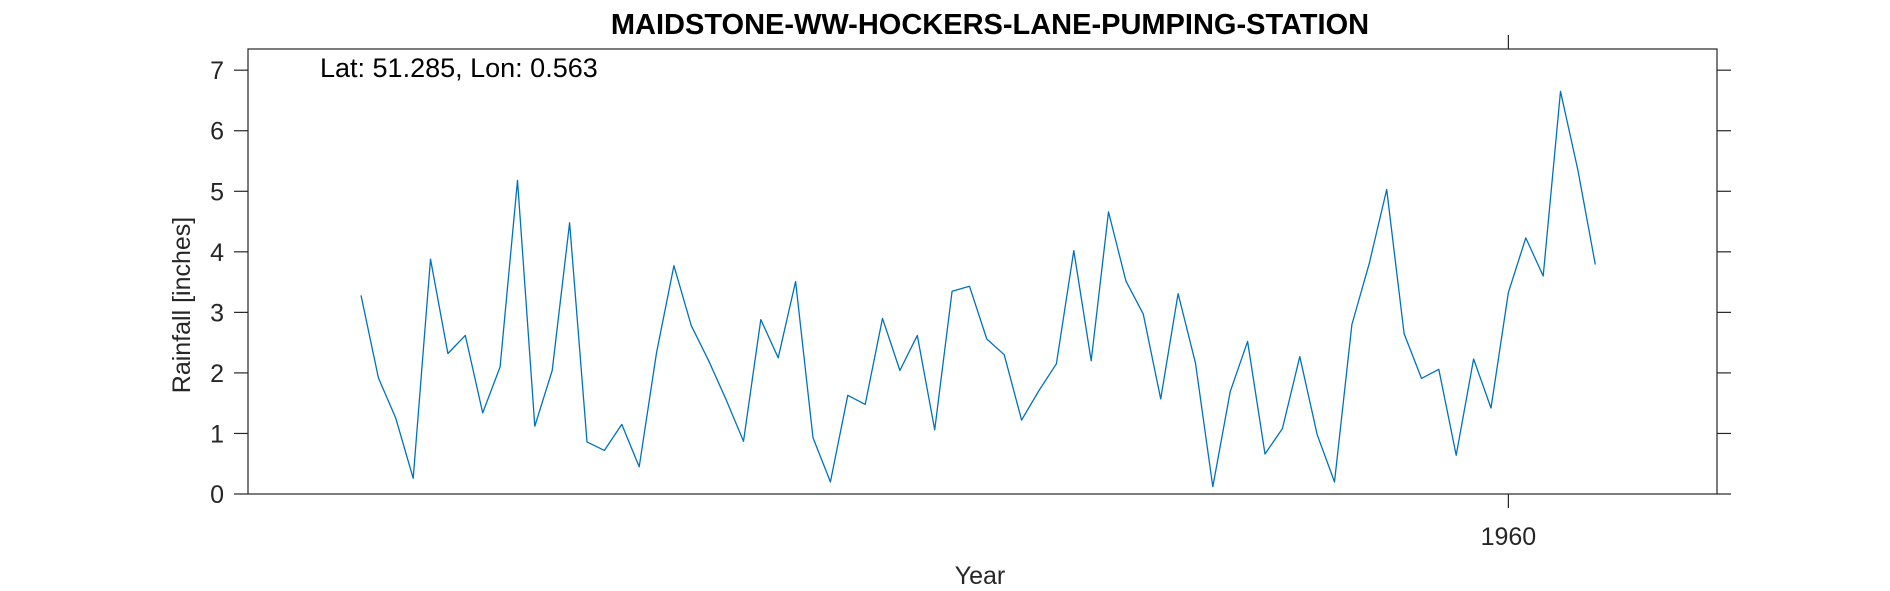 The width and height of the screenshot is (1890, 591). What do you see at coordinates (217, 132) in the screenshot?
I see `y-tick-label: 6` at bounding box center [217, 132].